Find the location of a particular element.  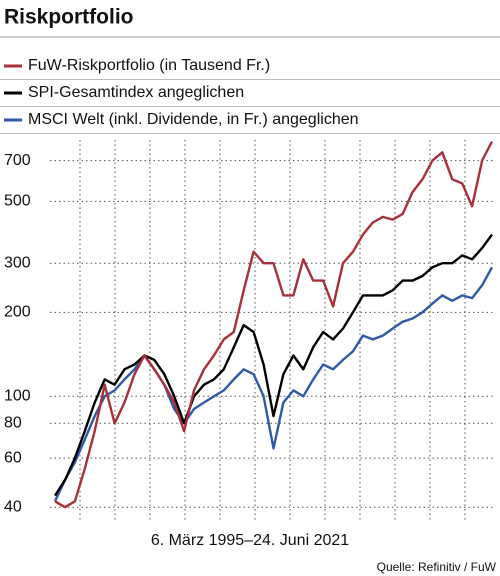

y-tick-label: 80 is located at coordinates (13, 423).